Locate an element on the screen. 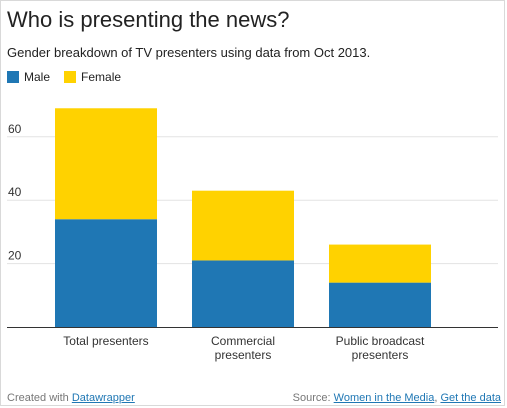 The width and height of the screenshot is (507, 408). y-tick-label-60: 60 is located at coordinates (15, 129).